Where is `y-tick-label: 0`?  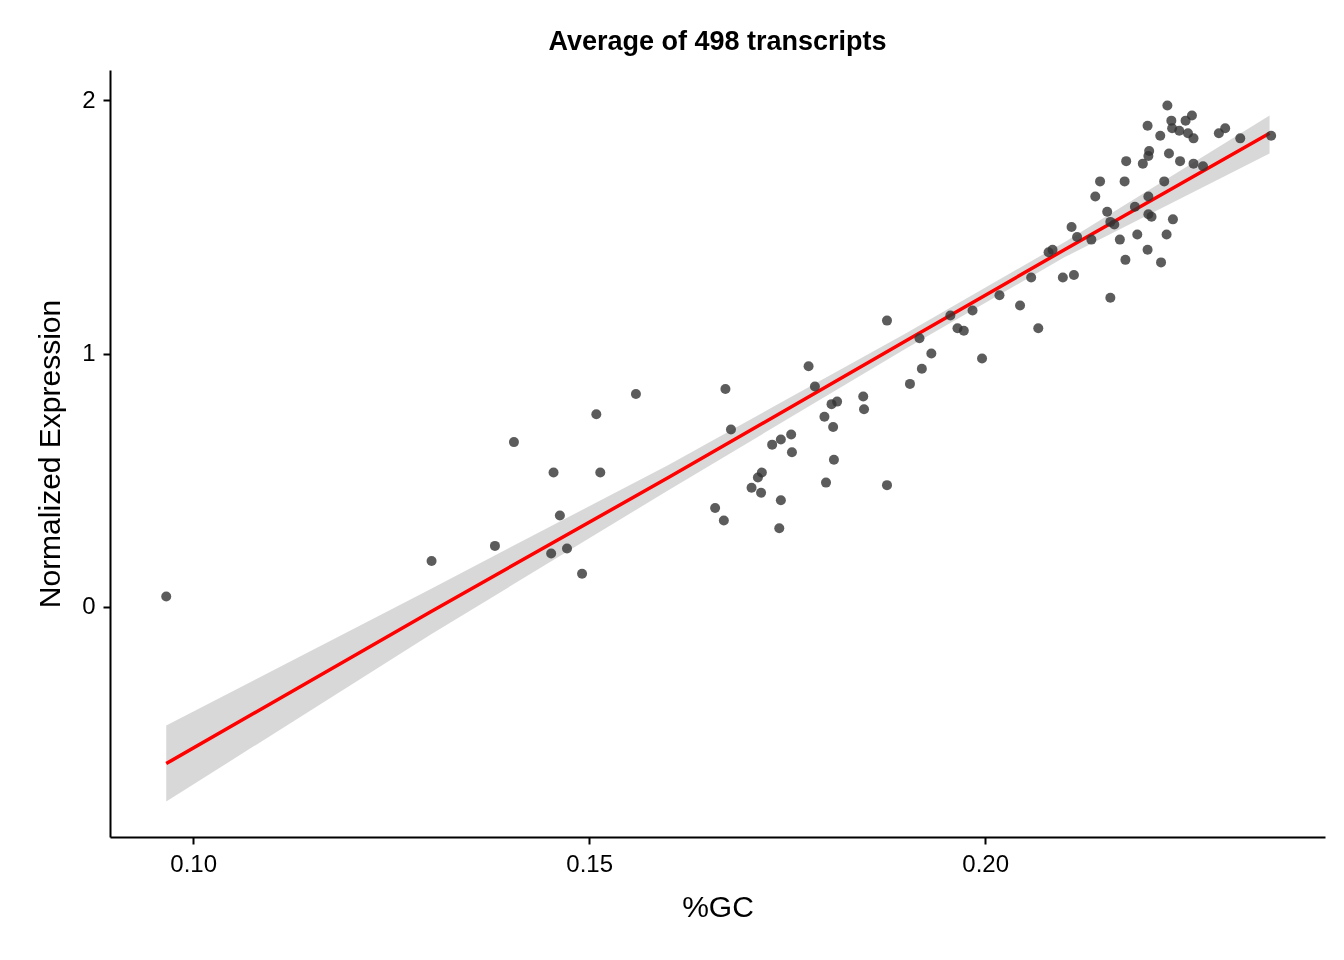 y-tick-label: 0 is located at coordinates (89, 606).